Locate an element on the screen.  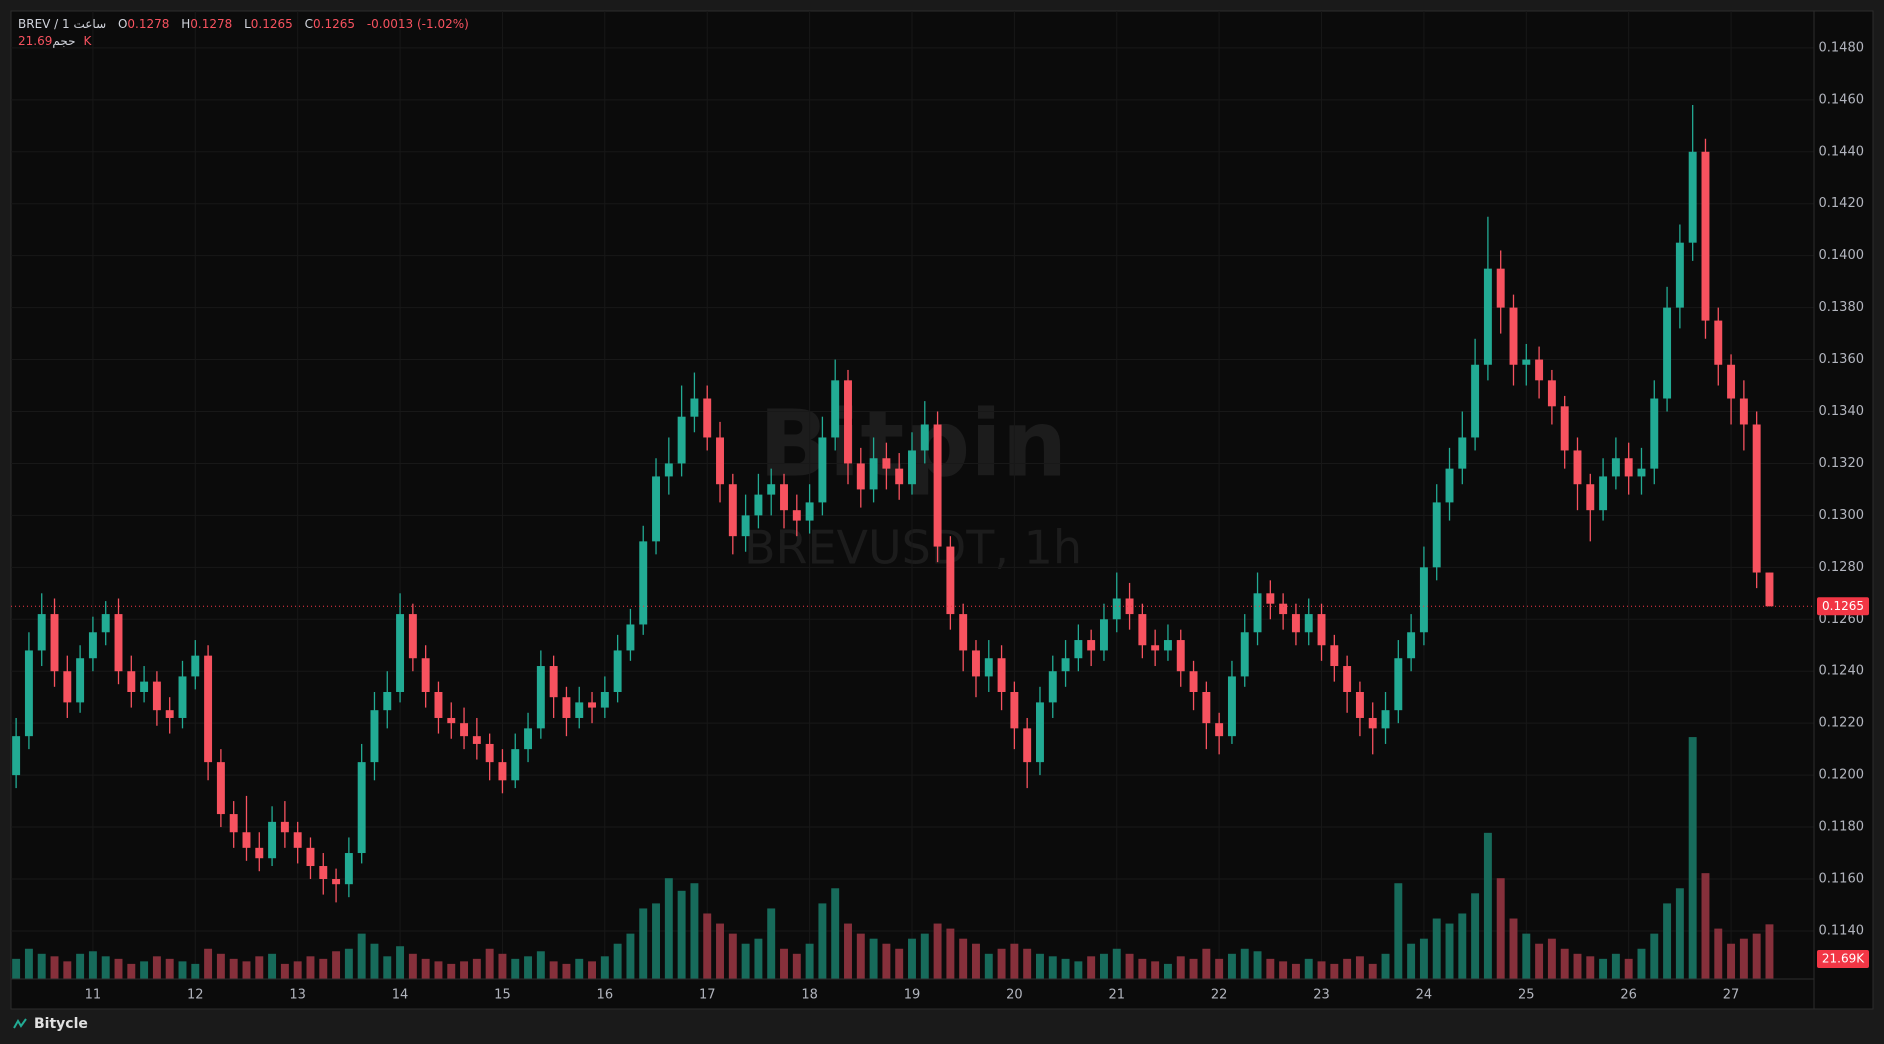
footer-icon is located at coordinates (20, 1023).